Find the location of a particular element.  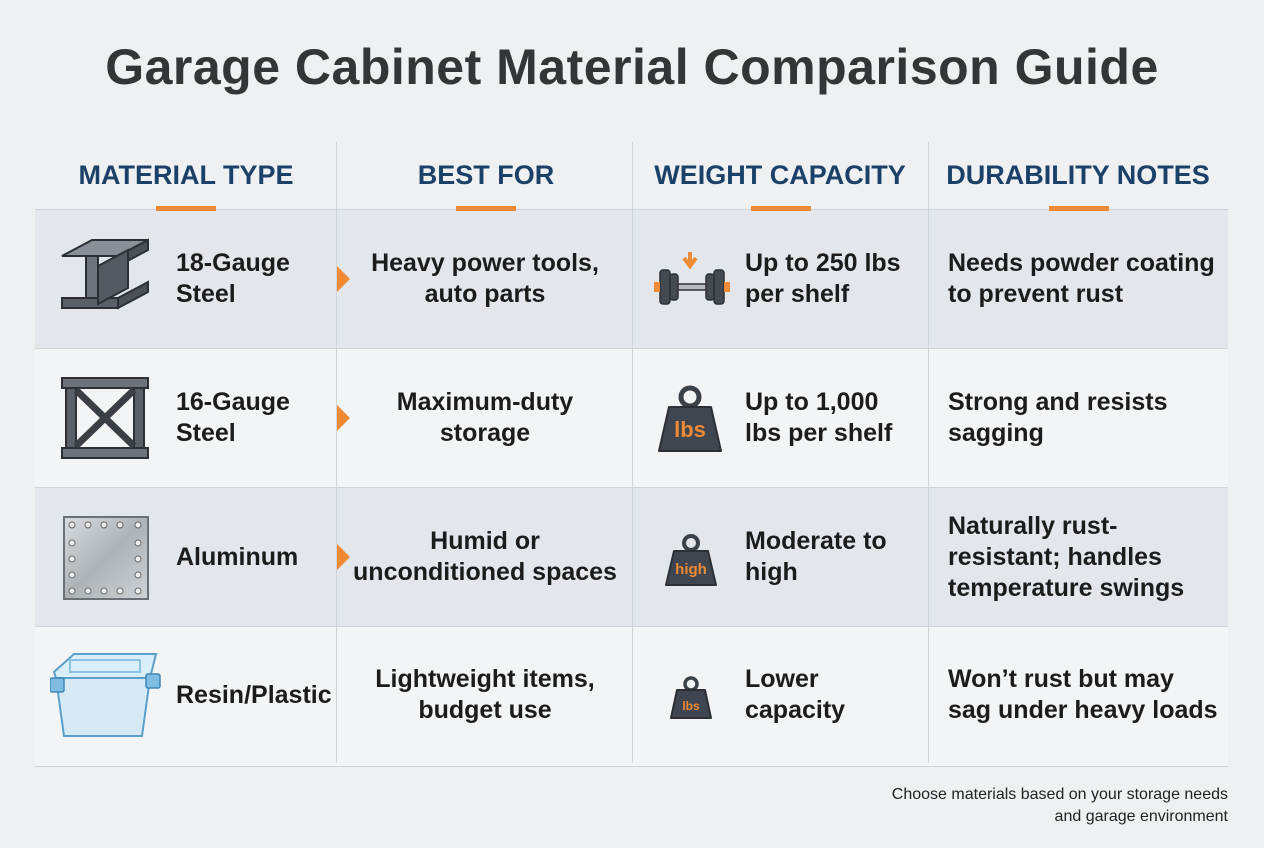

material-name: 18-Gauge Steel is located at coordinates (233, 278).